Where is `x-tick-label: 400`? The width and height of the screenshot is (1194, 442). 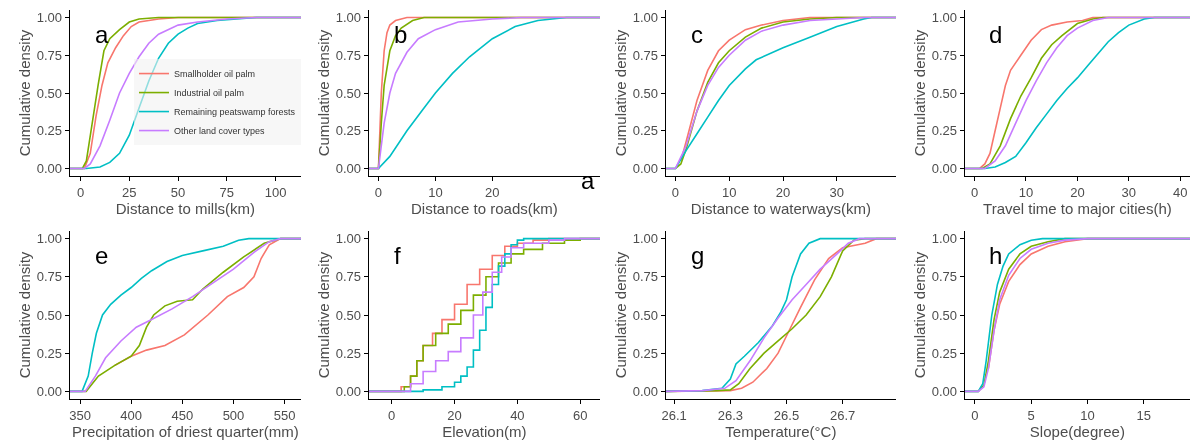
x-tick-label: 400 is located at coordinates (131, 415).